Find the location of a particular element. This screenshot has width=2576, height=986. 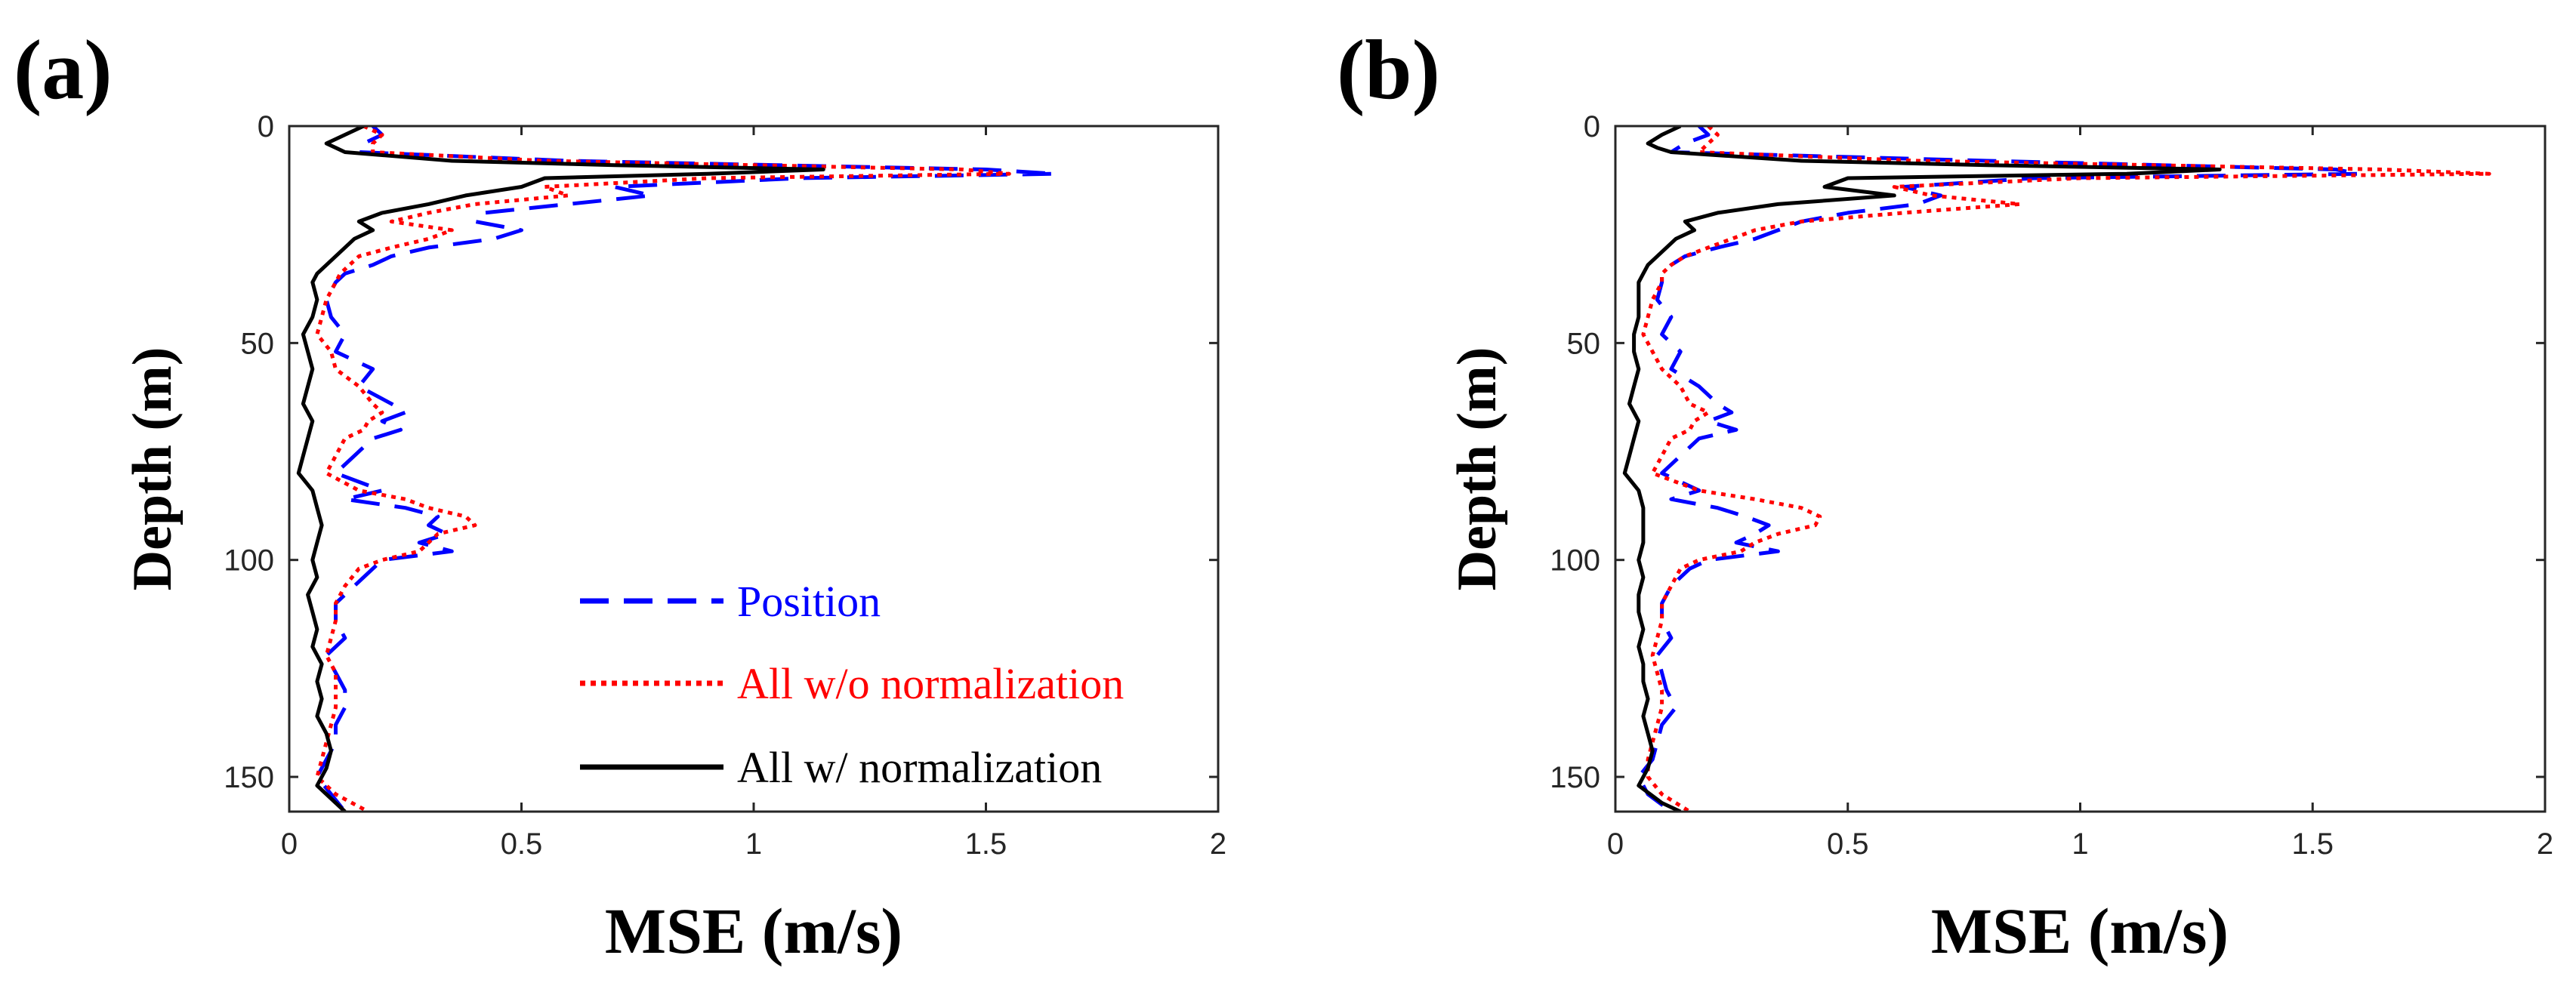

y-tick-label-b: 100 is located at coordinates (1575, 561).